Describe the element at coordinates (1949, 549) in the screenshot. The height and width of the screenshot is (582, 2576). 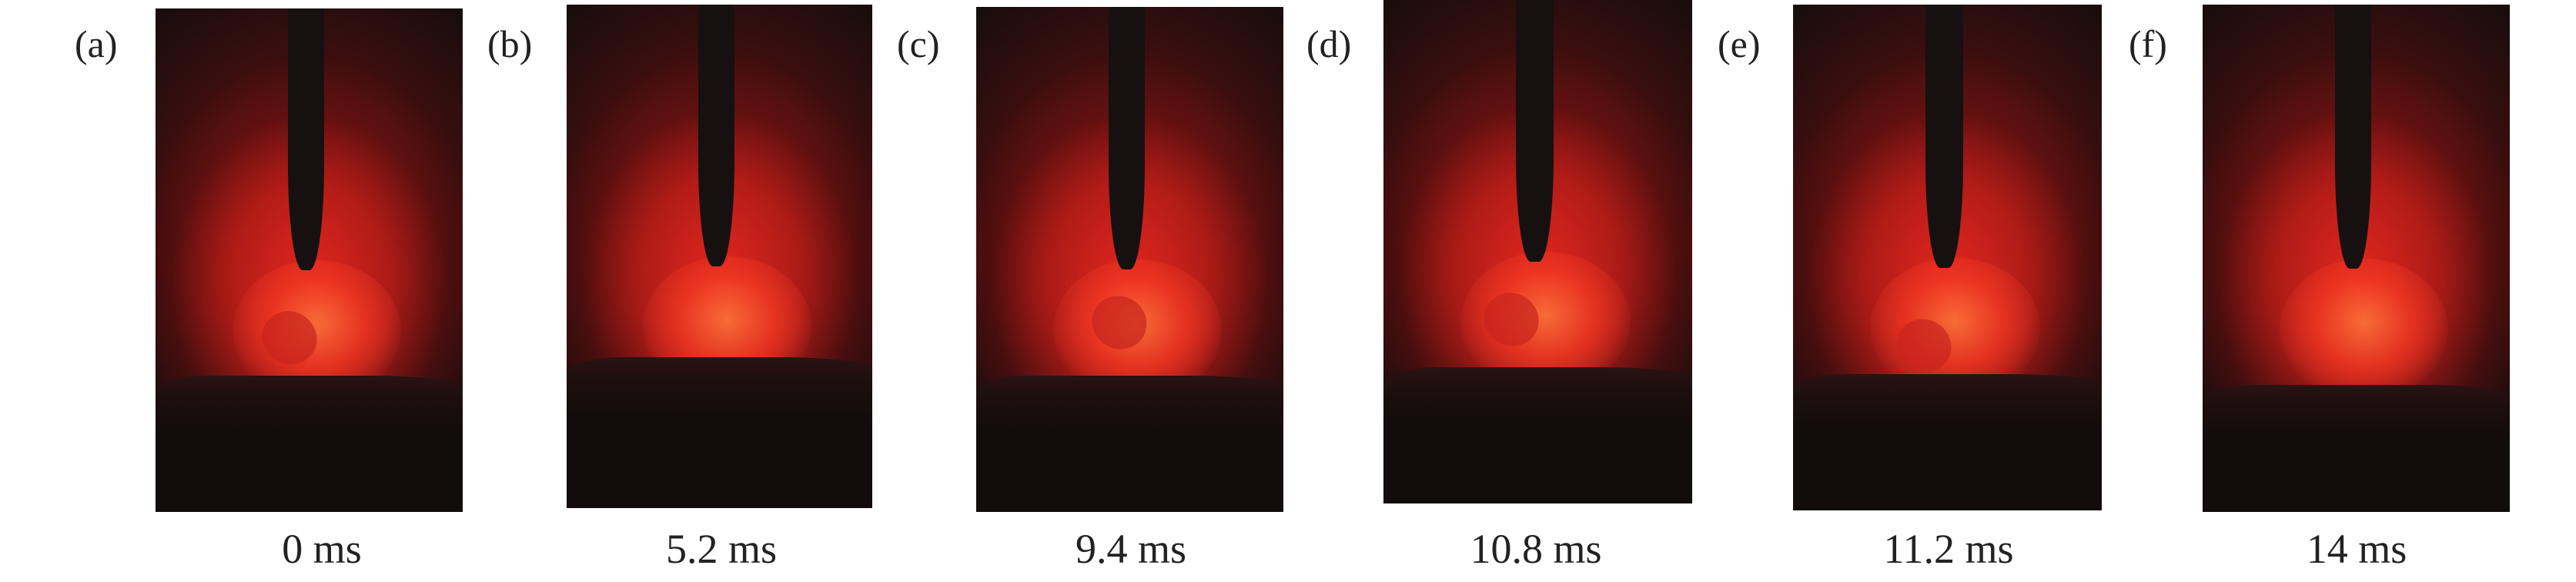
I see `time-caption-e: 11.2 ms` at that location.